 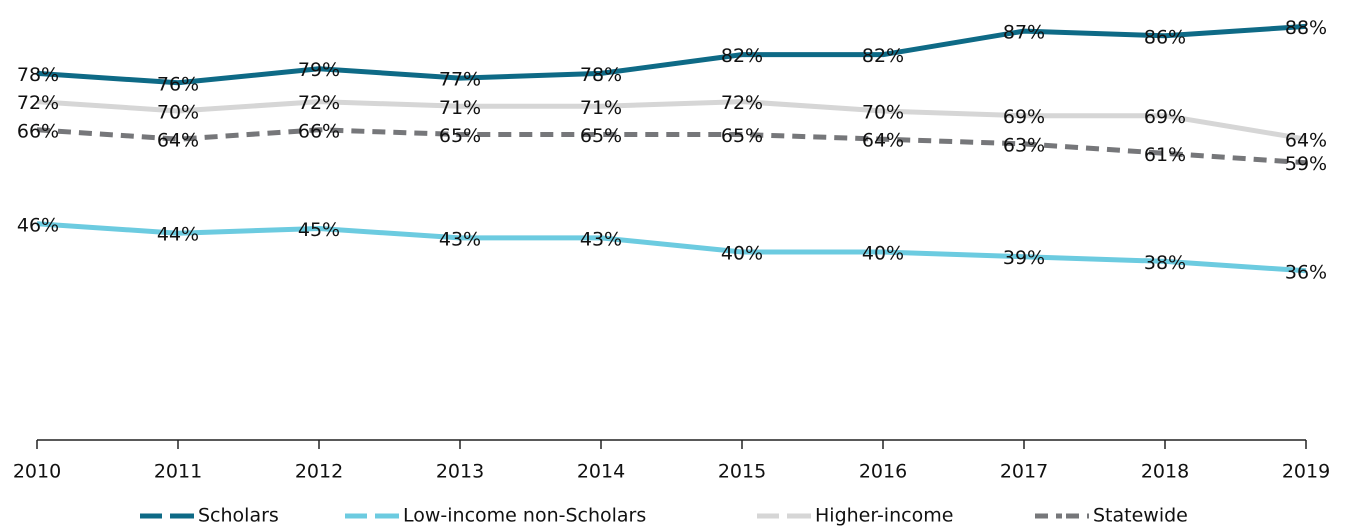 What do you see at coordinates (1306, 164) in the screenshot?
I see `data-label: 59%` at bounding box center [1306, 164].